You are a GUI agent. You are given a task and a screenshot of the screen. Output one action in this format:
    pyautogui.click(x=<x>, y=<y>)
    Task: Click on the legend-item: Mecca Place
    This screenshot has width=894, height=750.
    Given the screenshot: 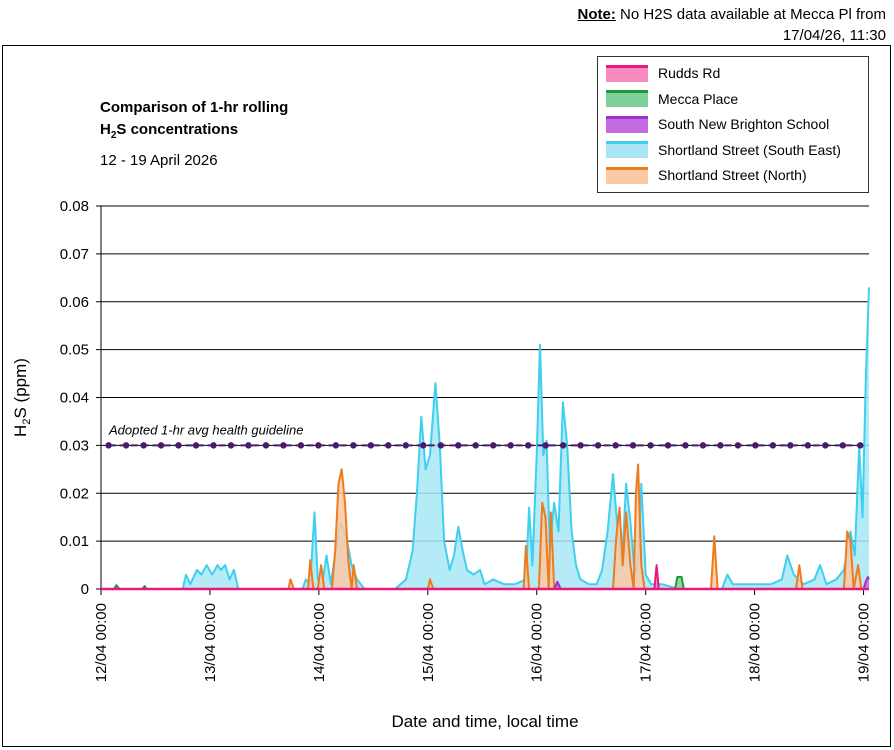 What is the action you would take?
    pyautogui.click(x=672, y=99)
    